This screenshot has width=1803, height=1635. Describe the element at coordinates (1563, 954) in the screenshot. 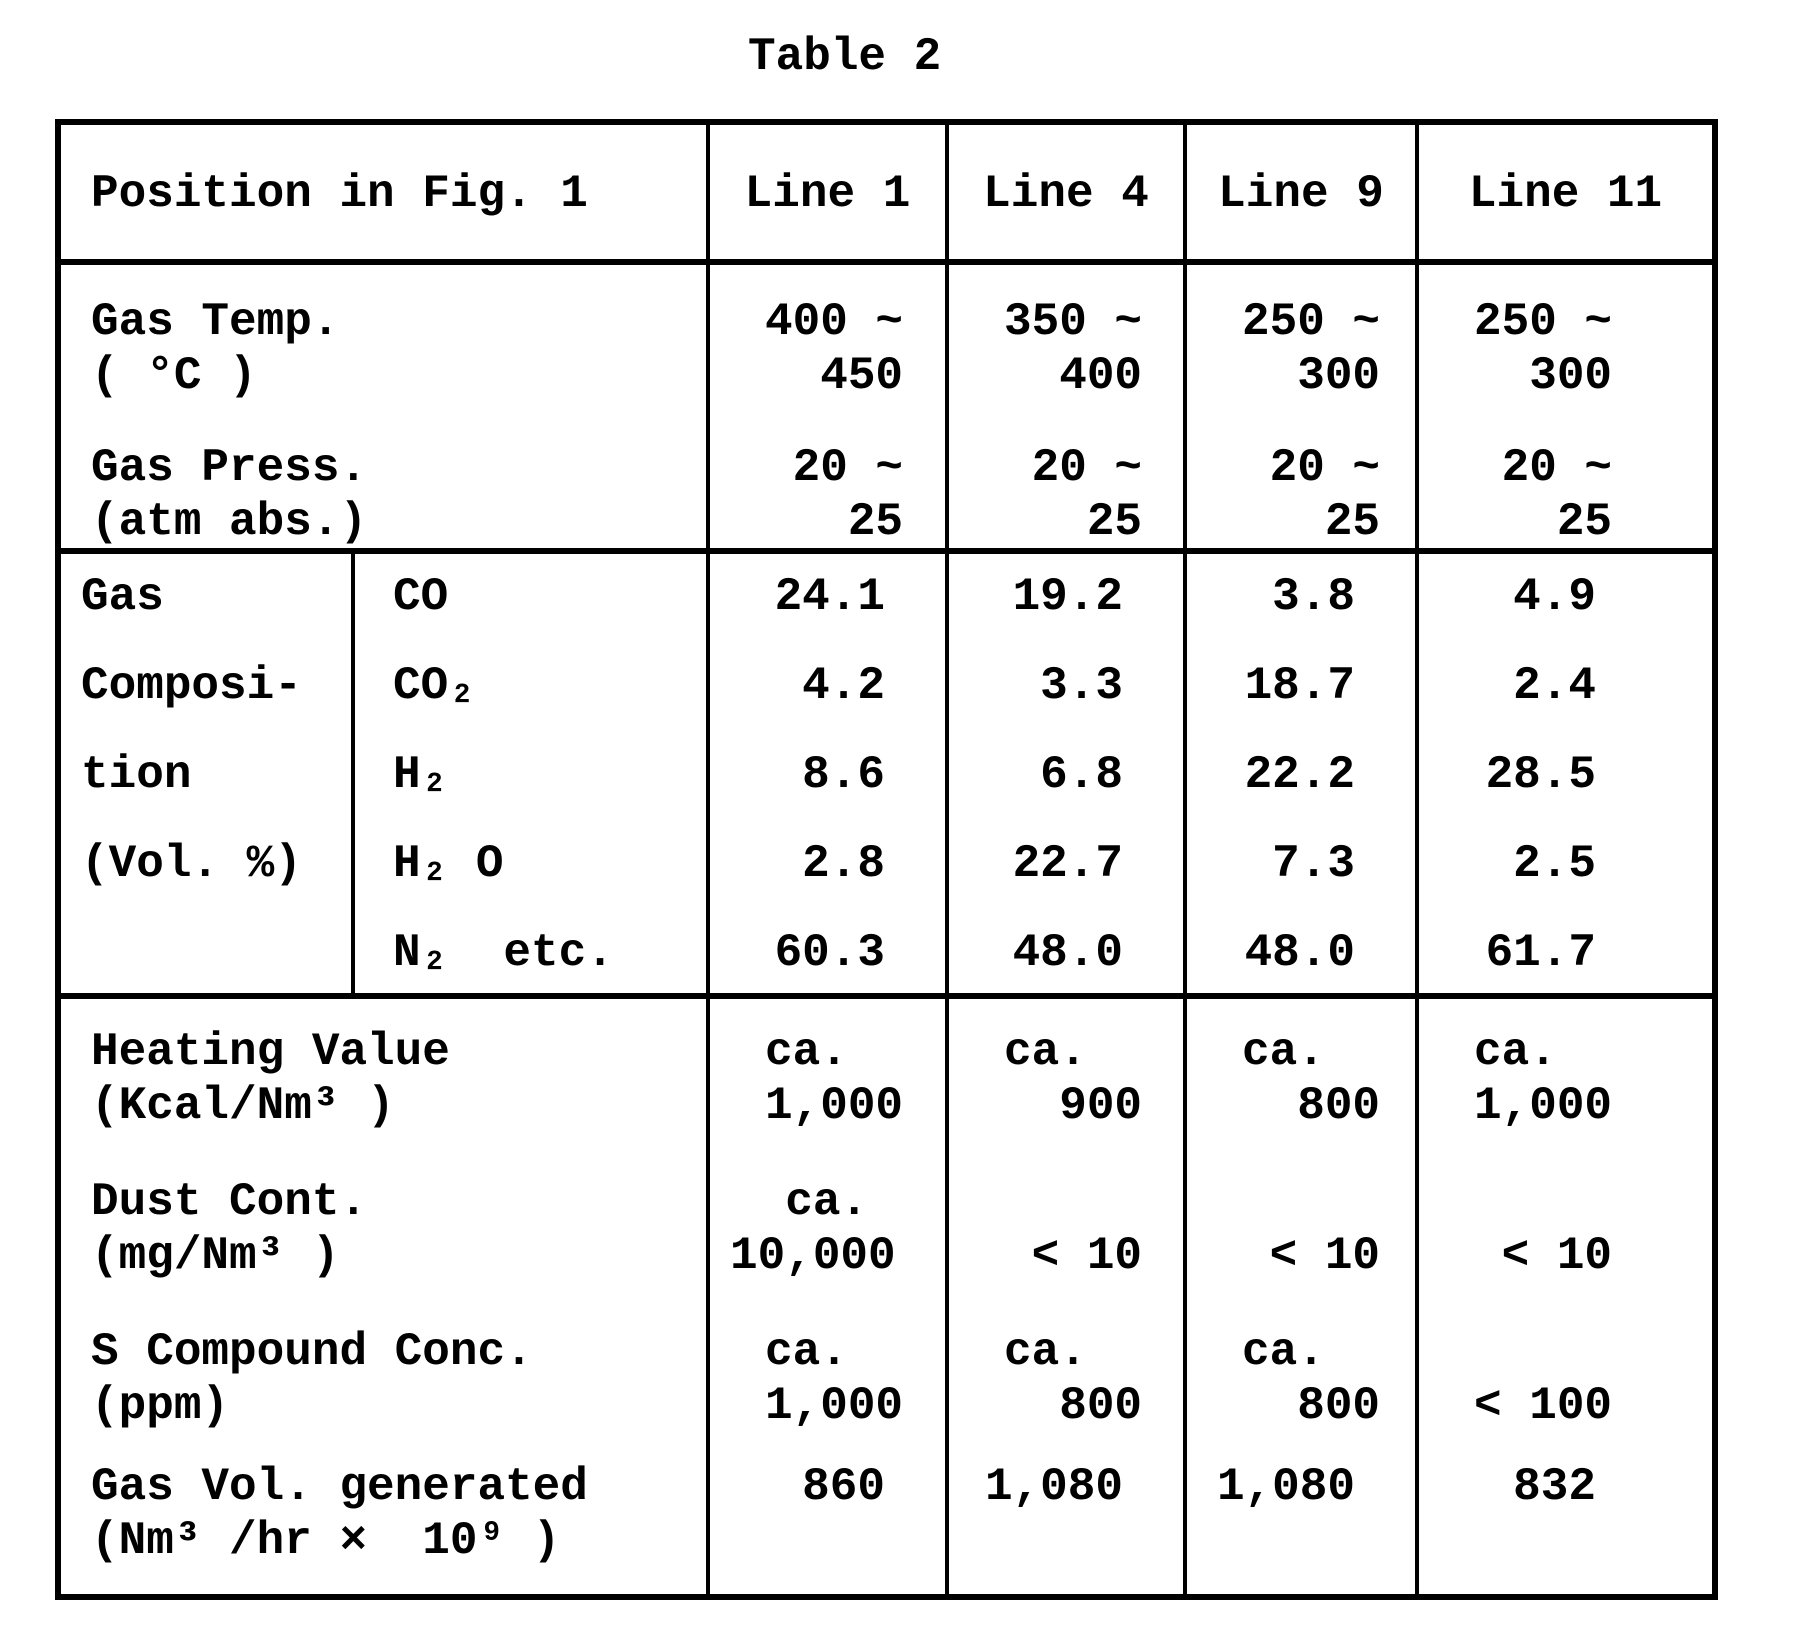

I see `n2-value-line-11: 61.7` at that location.